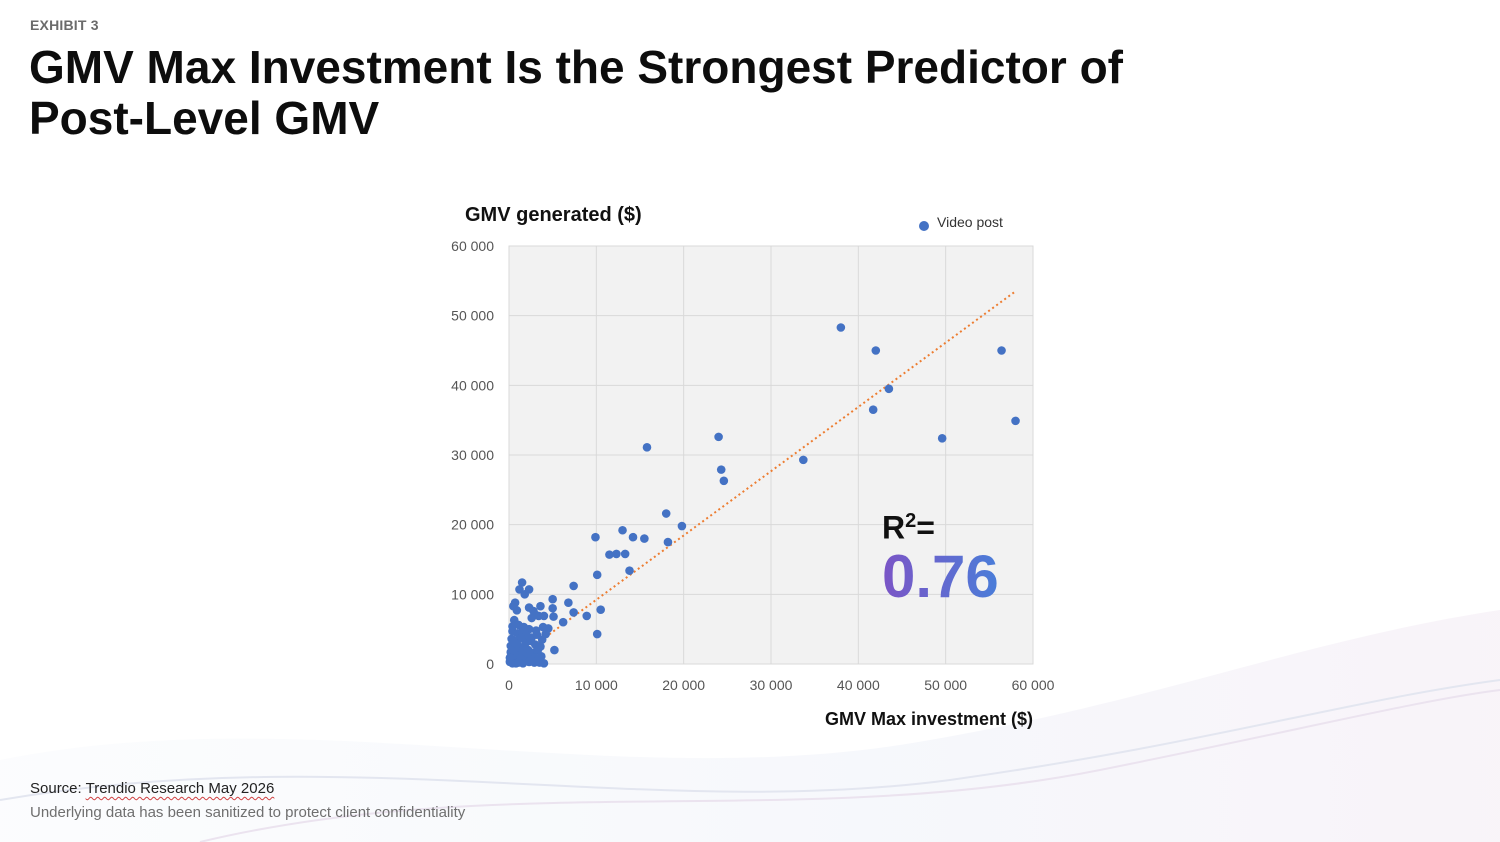  I want to click on y-axis-label: GMV generated ($), so click(553, 215).